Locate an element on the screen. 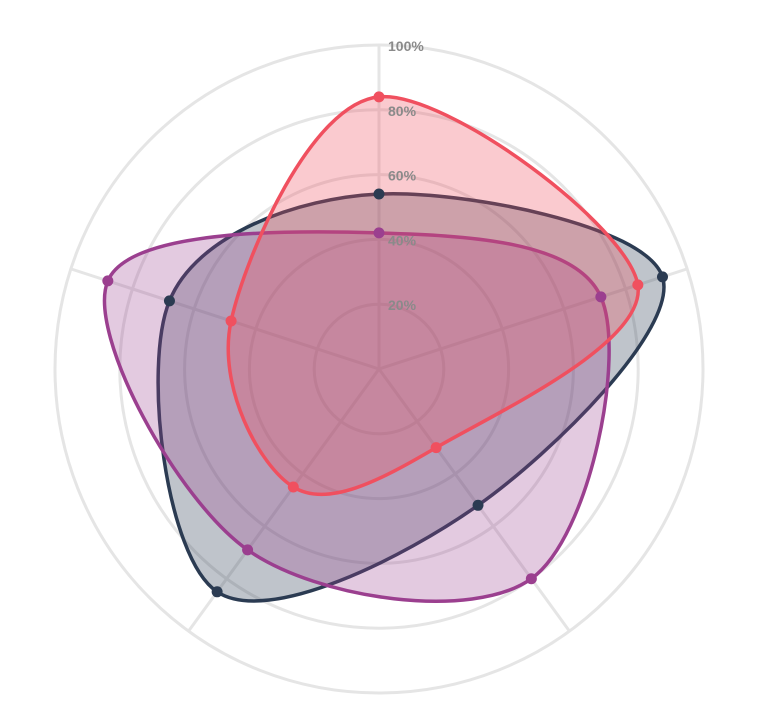  radial-tick-label: 100% is located at coordinates (406, 46).